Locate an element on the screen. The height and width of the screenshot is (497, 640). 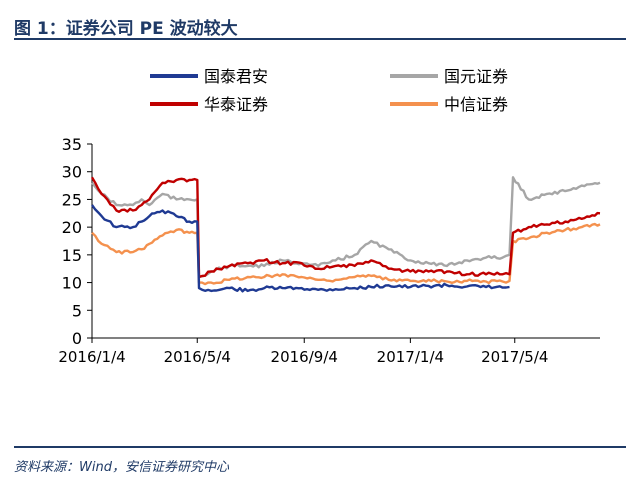
legend-label: 华泰证券 is located at coordinates (236, 104).